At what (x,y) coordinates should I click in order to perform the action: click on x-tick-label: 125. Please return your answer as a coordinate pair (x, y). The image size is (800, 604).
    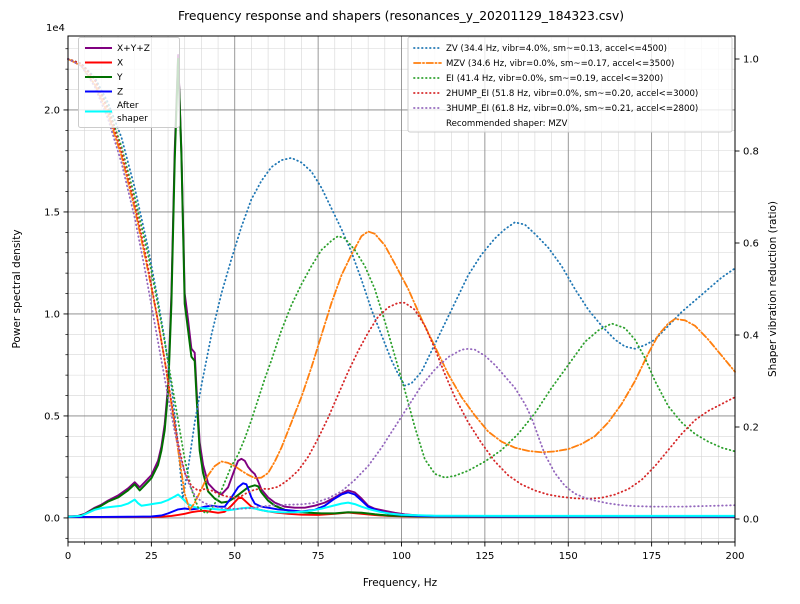
    Looking at the image, I should click on (484, 556).